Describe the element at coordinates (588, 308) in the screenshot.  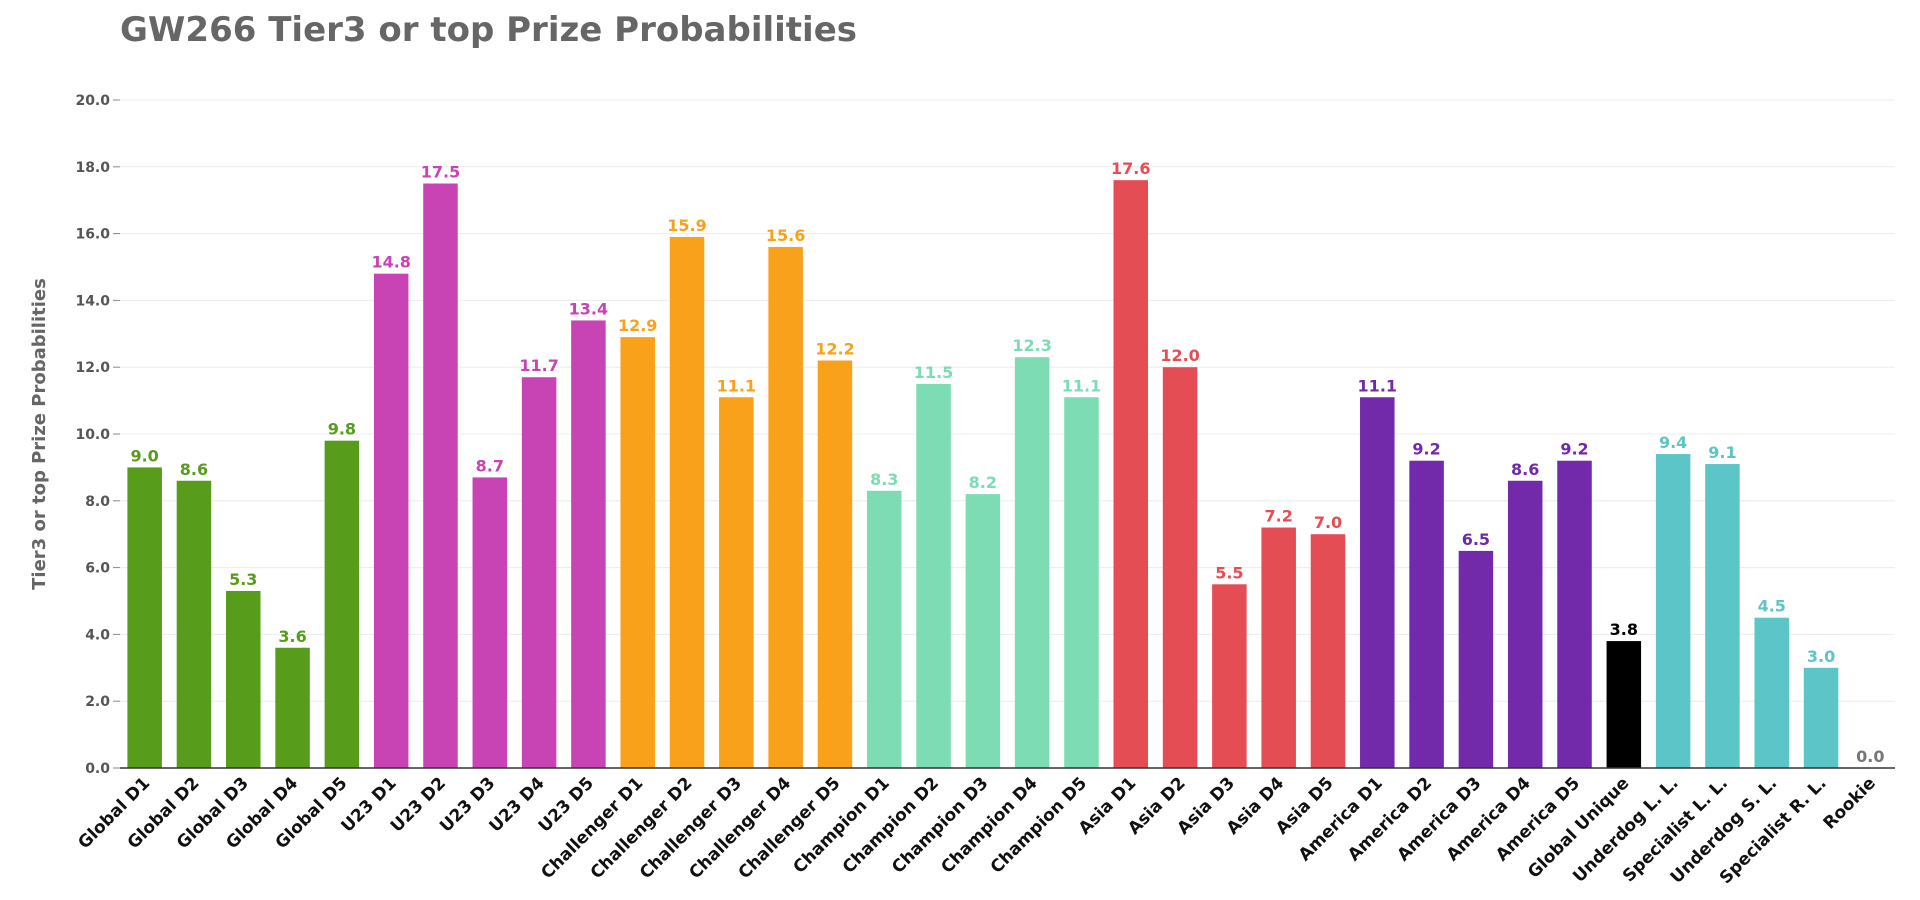
I see `data-label: 13.4` at that location.